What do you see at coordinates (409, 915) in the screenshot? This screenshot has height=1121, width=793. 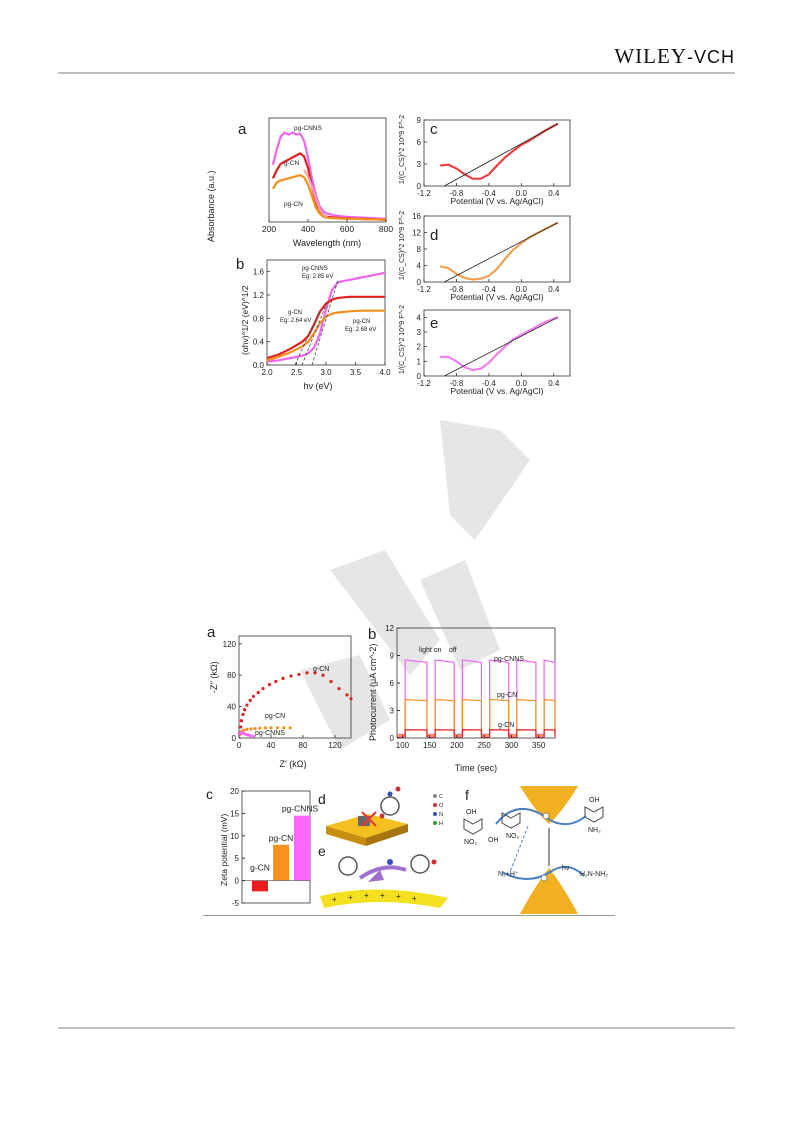 I see `figure-bottom-rule` at bounding box center [409, 915].